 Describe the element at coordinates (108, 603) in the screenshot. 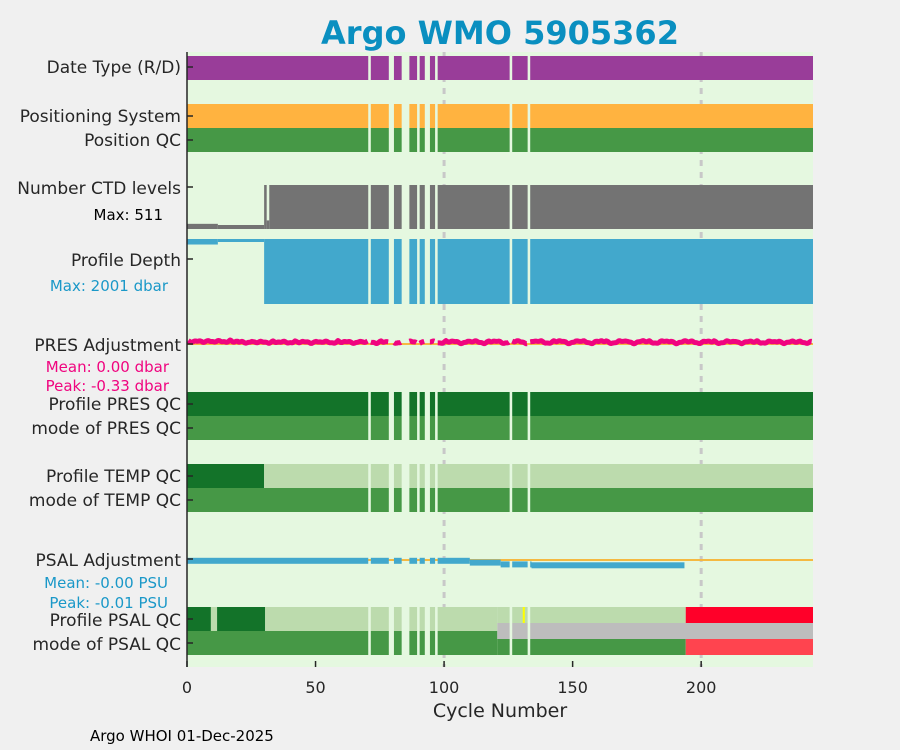

I see `note-psal-peak: Peak: -0.01 PSU` at that location.